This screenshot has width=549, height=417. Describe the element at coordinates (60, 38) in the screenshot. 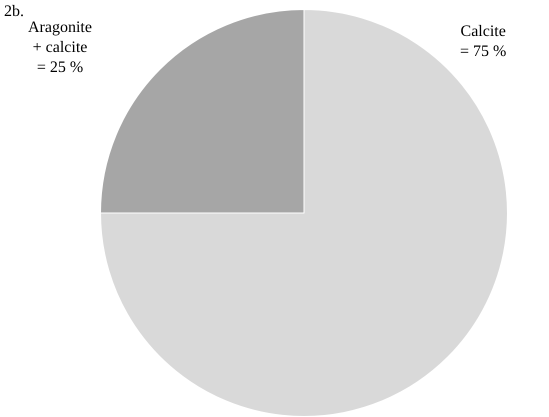

I see `slice-label: Aragonite + calcite` at that location.